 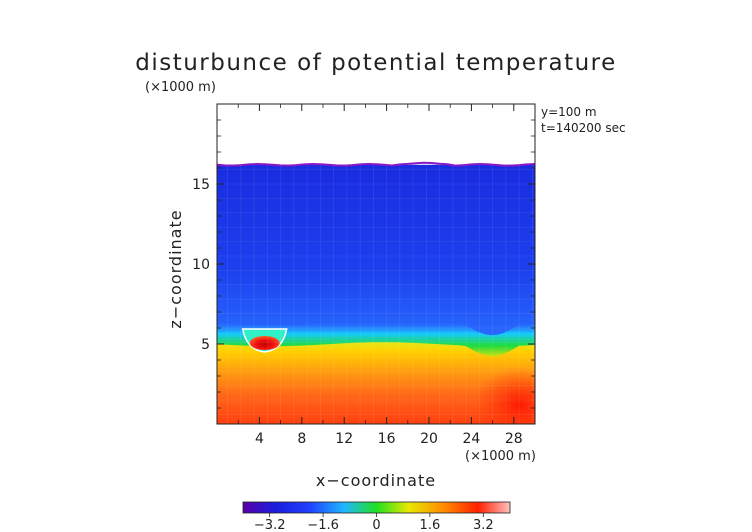 I want to click on x-axis-label: x−coordinate, so click(x=376, y=480).